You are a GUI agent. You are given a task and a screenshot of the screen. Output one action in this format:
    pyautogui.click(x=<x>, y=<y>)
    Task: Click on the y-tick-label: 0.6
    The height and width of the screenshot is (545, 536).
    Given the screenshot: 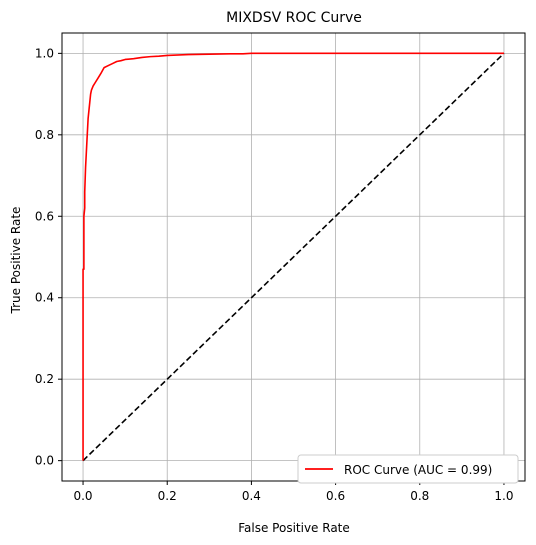 What is the action you would take?
    pyautogui.click(x=44, y=216)
    